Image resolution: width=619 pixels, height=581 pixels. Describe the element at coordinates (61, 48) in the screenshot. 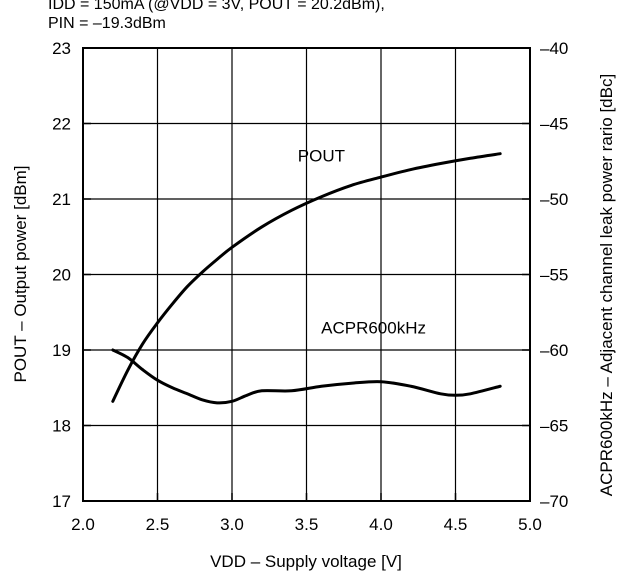

I see `y-tick-label: 23` at that location.